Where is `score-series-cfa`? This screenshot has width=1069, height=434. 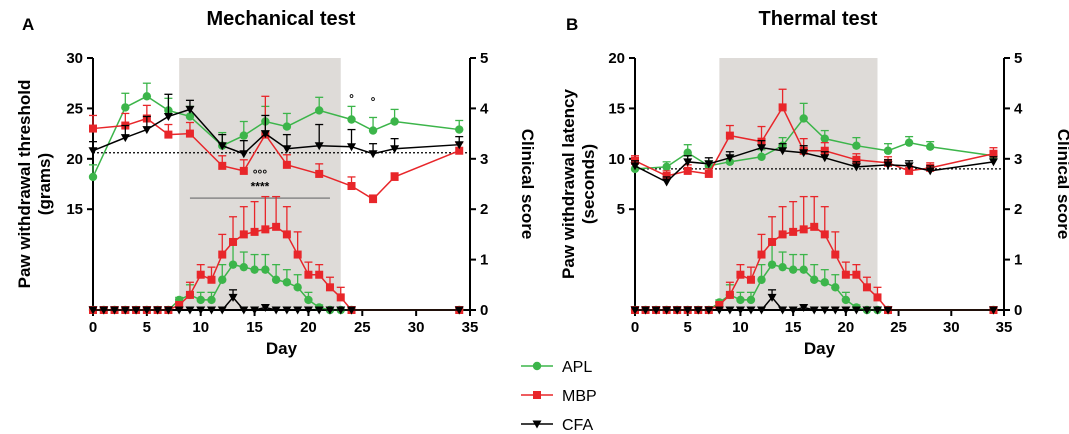 score-series-cfa is located at coordinates (276, 302).